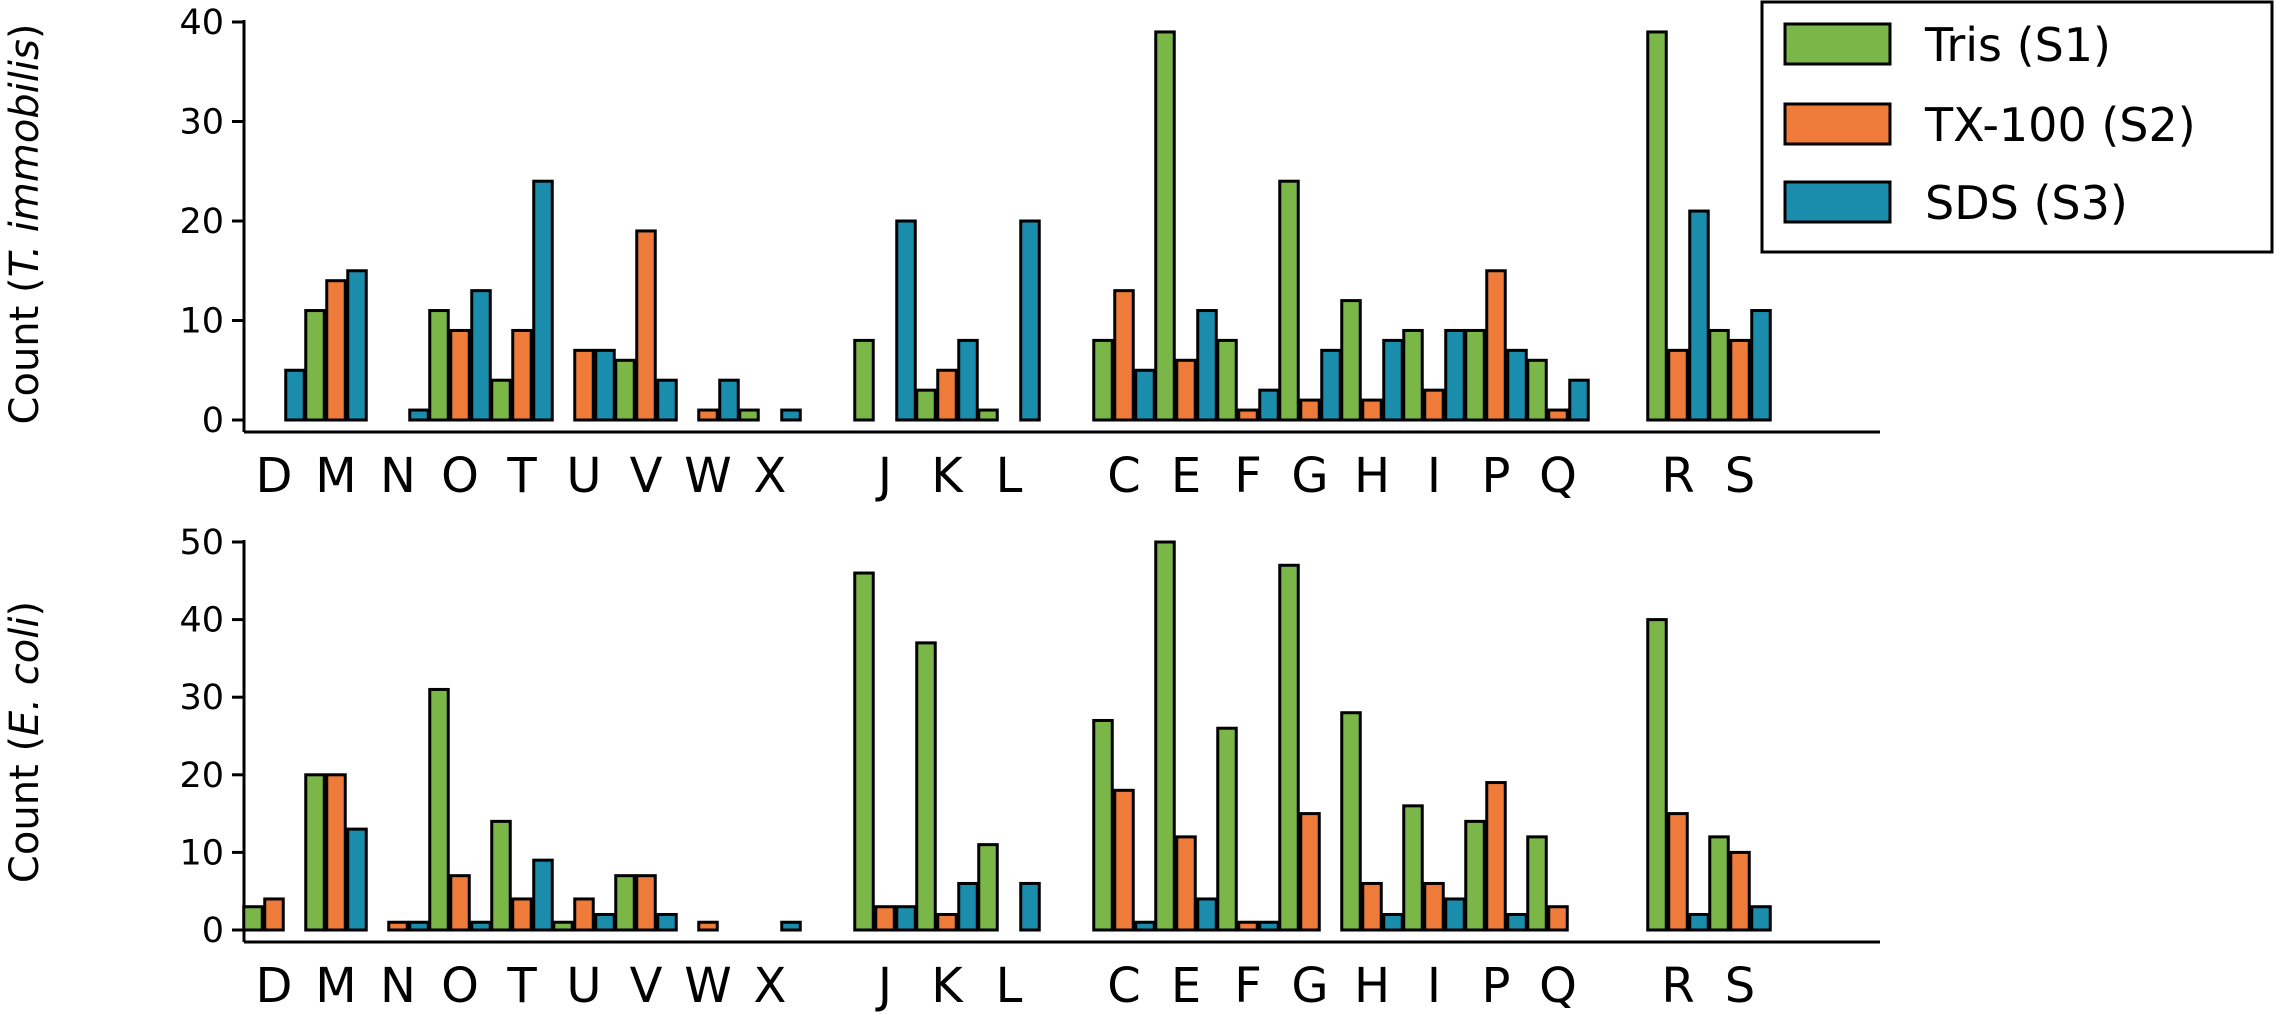  Describe the element at coordinates (398, 986) in the screenshot. I see `x-tick-label: N` at that location.